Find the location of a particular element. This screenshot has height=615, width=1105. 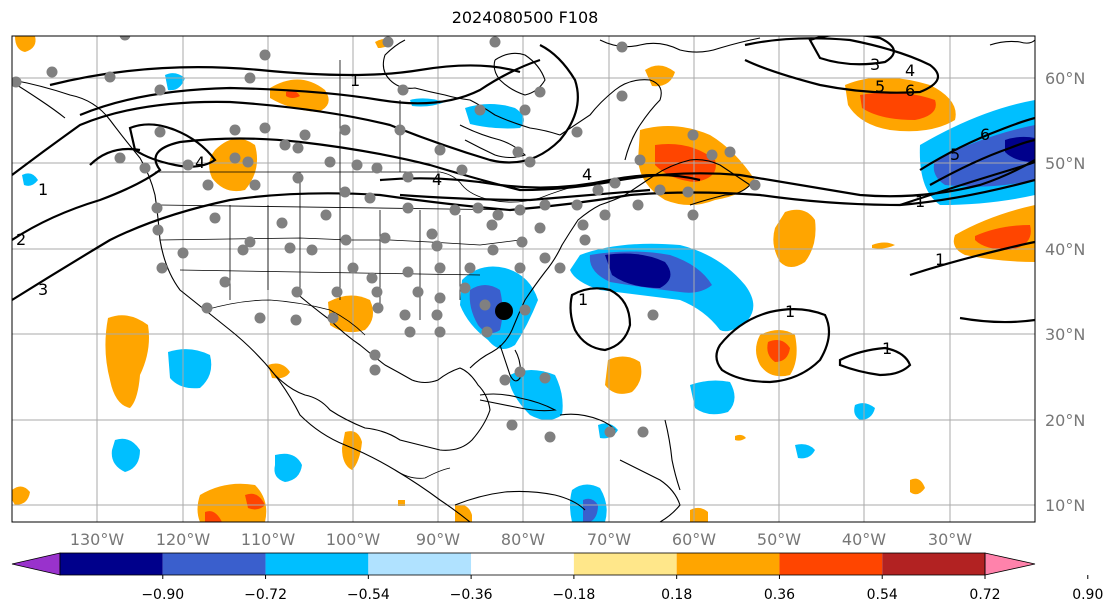

colorbar-tick-label: 0.54 is located at coordinates (882, 595).